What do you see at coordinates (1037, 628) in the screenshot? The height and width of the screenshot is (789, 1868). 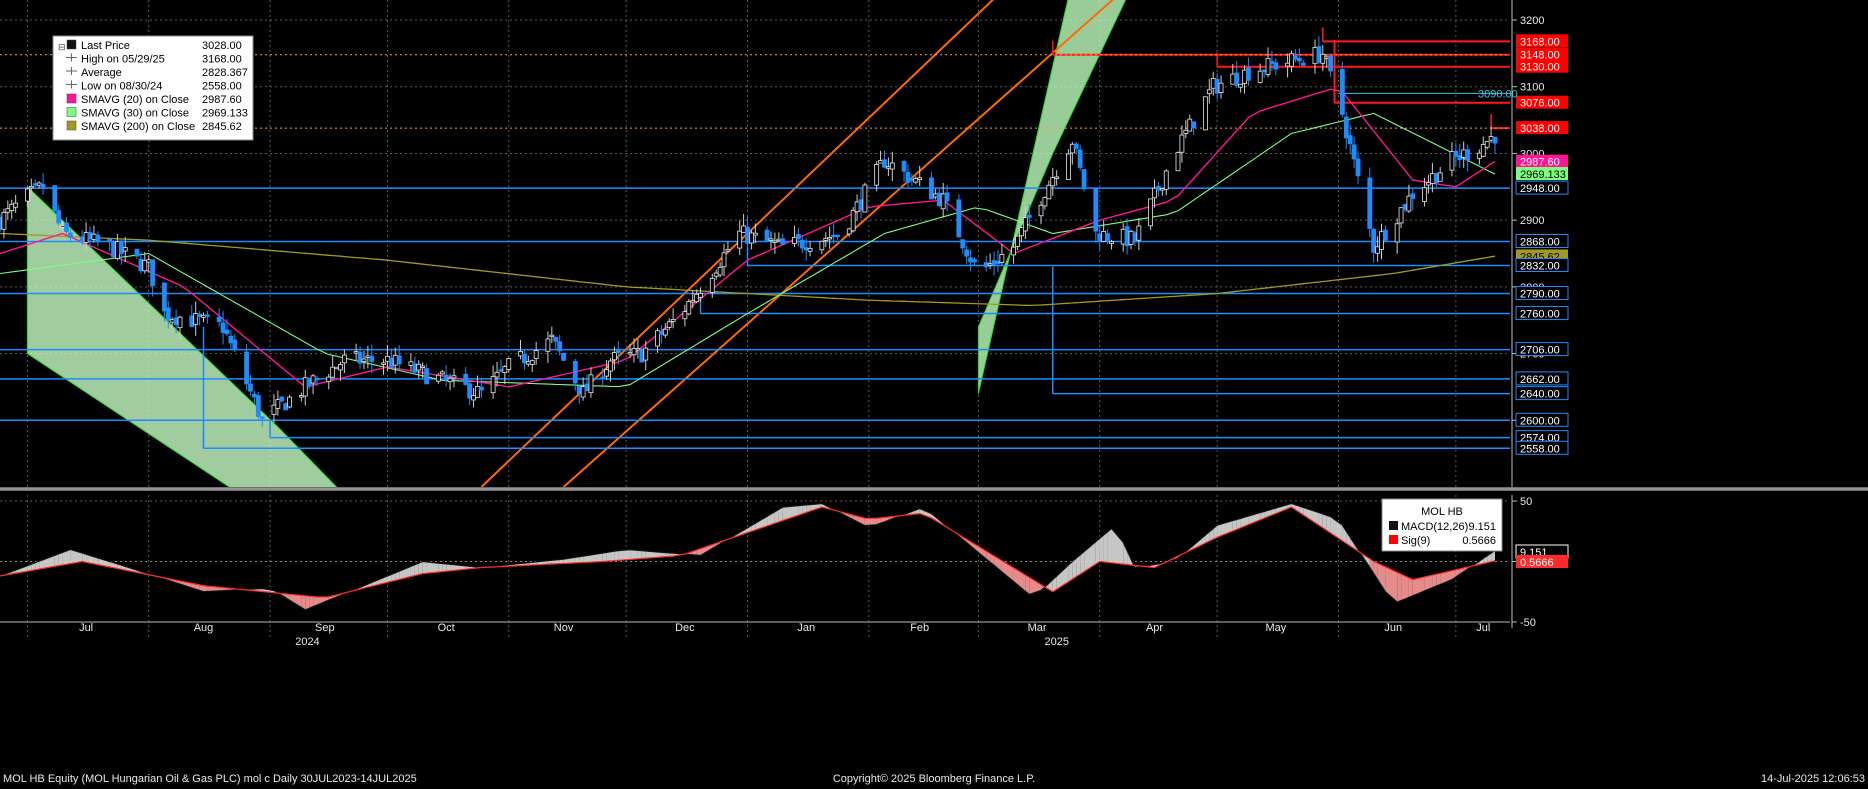 I see `x-month-label: Mar` at bounding box center [1037, 628].